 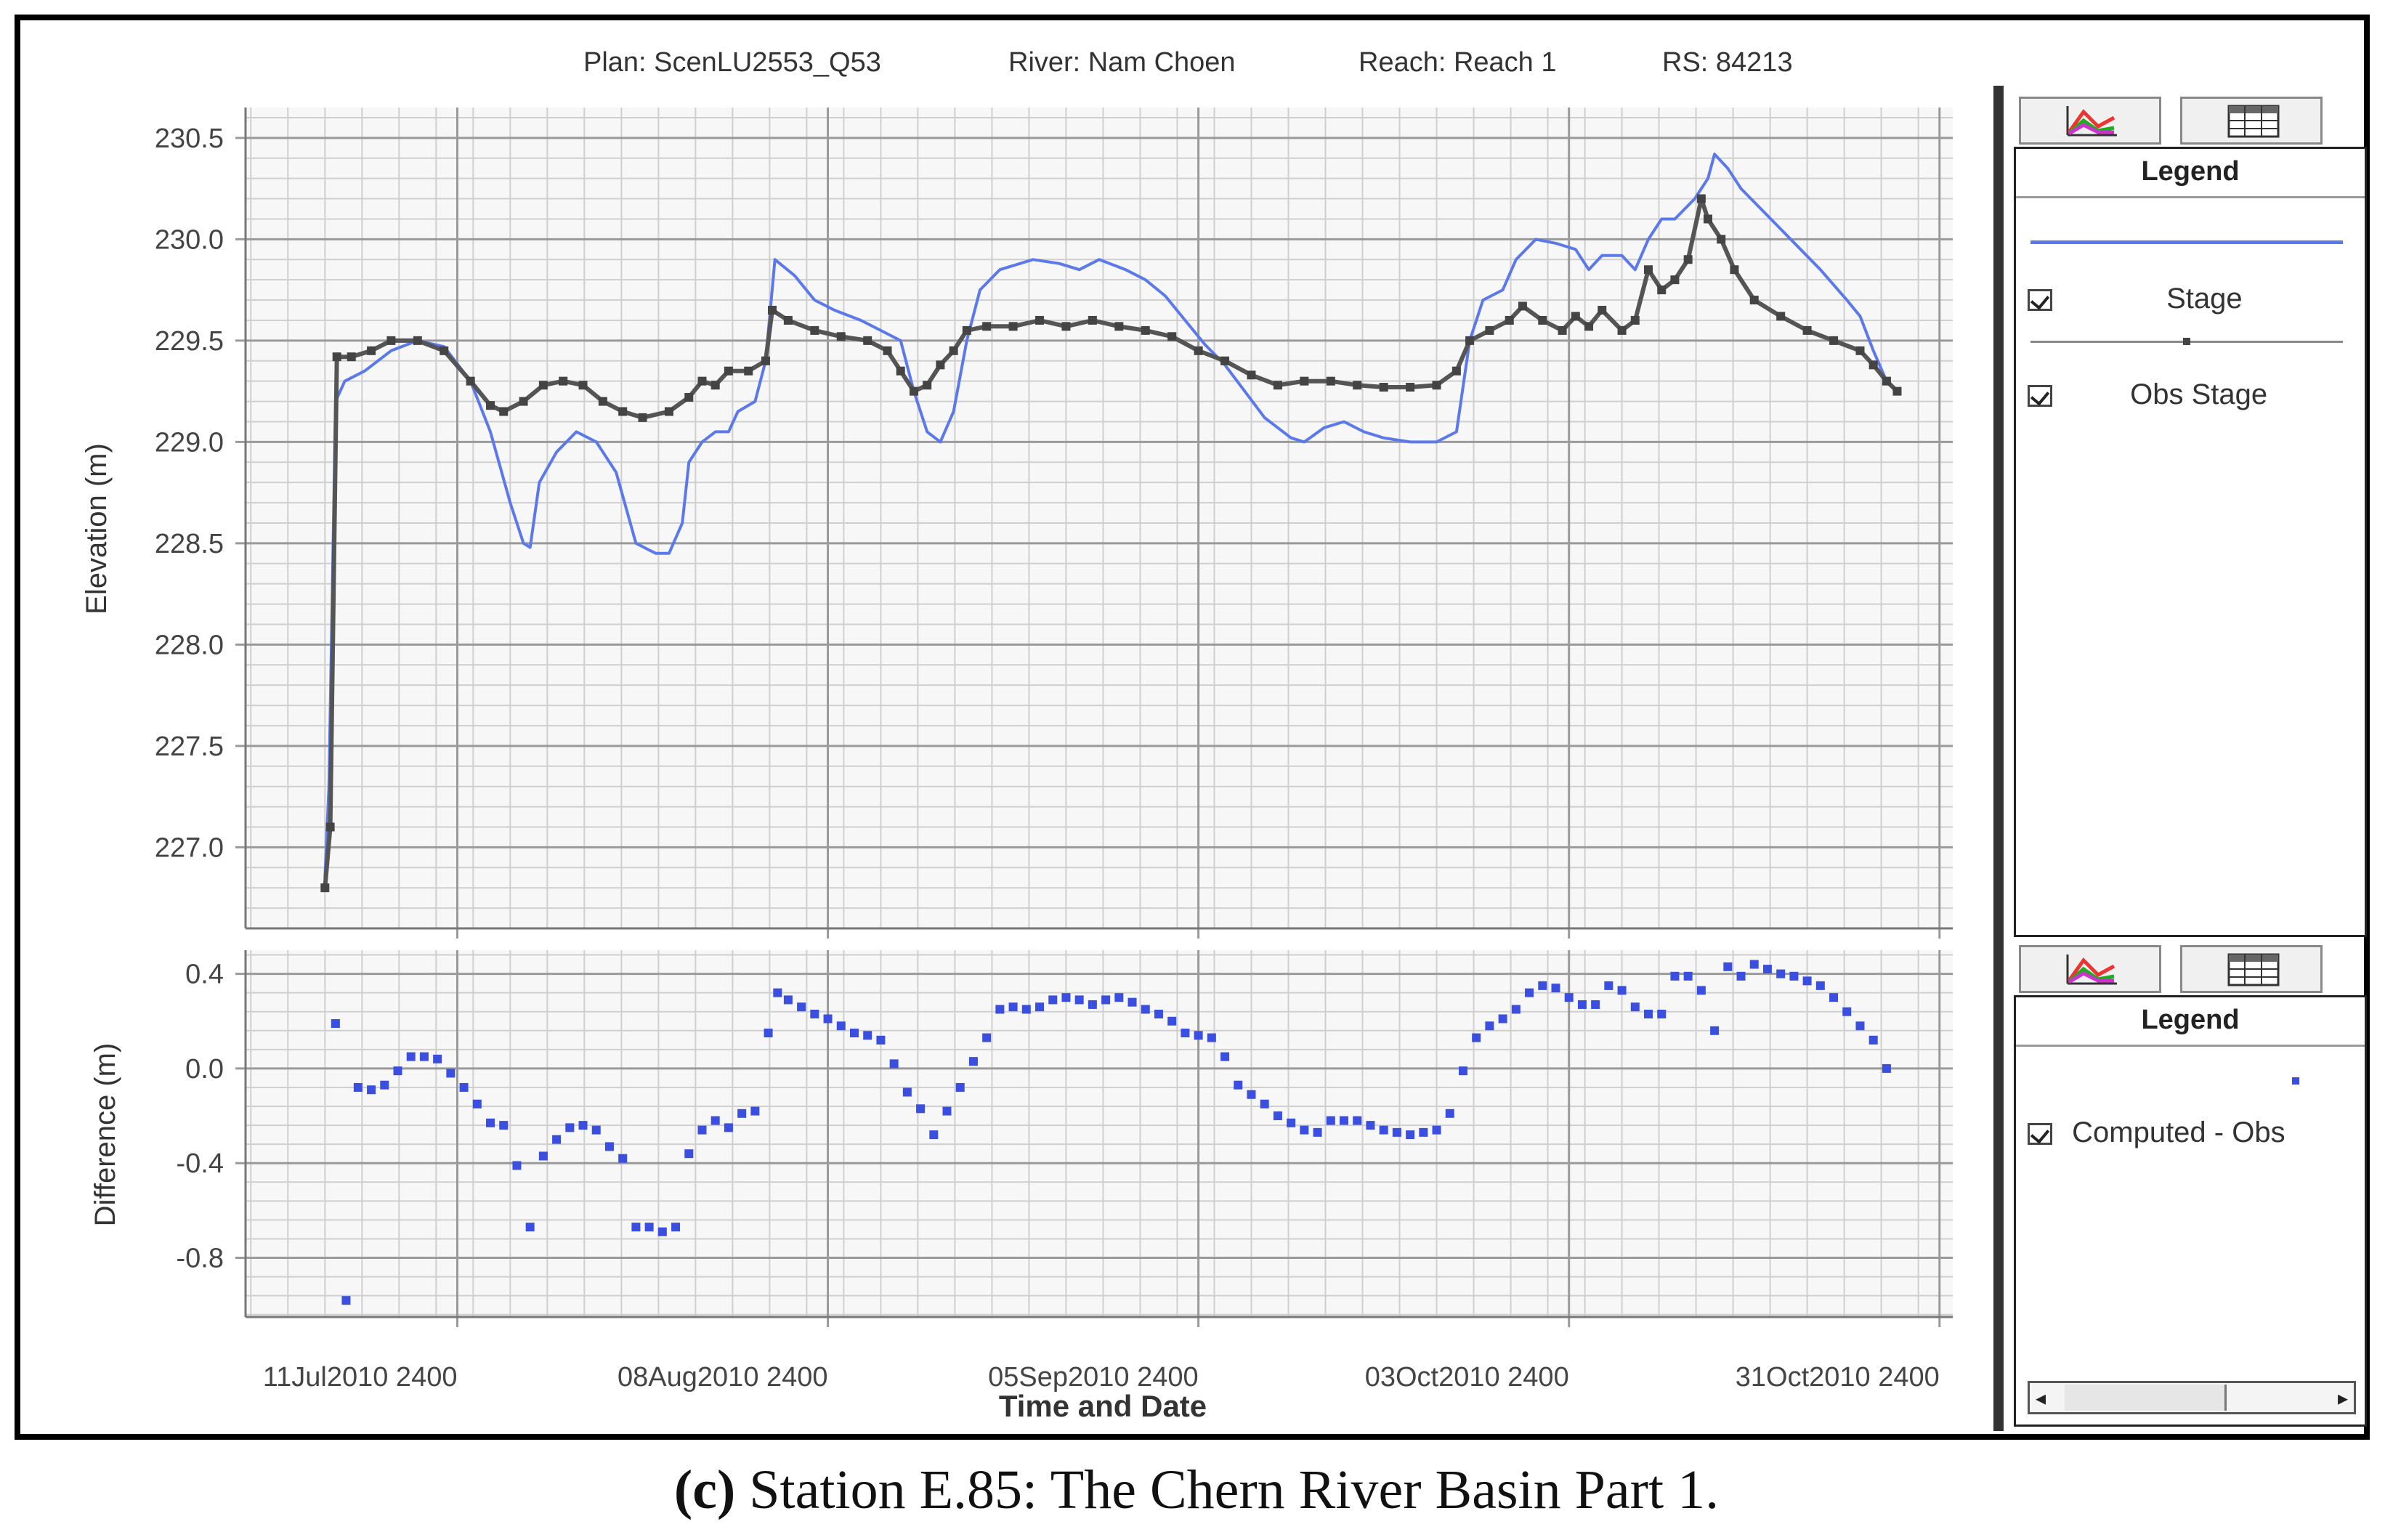 I want to click on legend-marker-obs-stage, so click(x=2186, y=341).